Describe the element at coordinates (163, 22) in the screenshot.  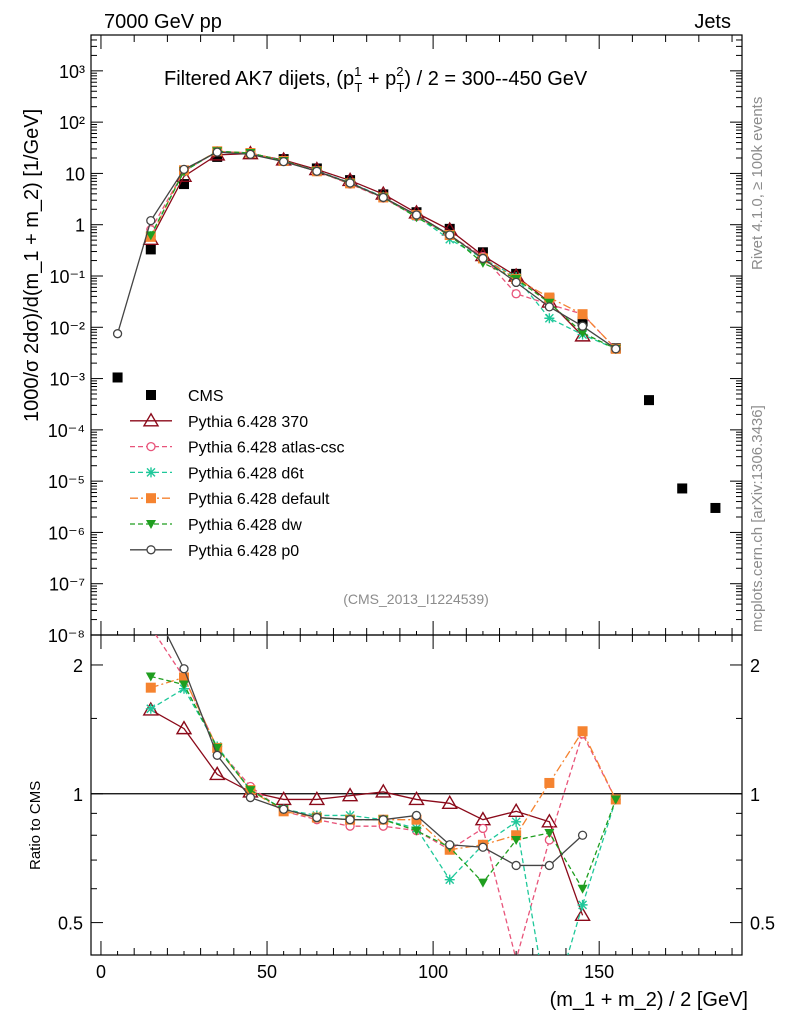
I see `header-left: 7000 GeV pp` at that location.